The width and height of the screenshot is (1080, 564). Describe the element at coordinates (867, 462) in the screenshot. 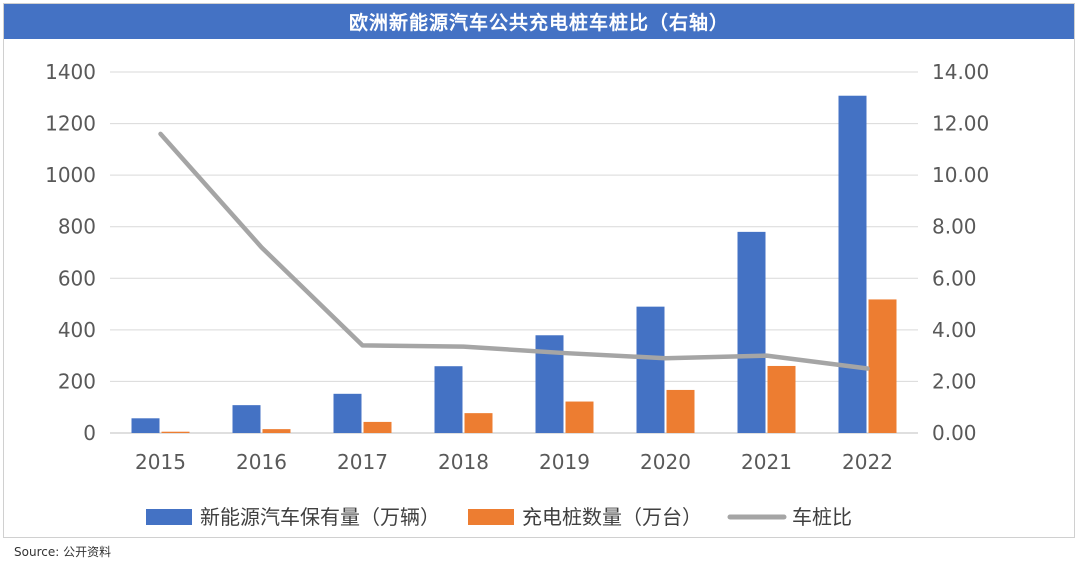

I see `x-axis-tick-label: 2022` at that location.